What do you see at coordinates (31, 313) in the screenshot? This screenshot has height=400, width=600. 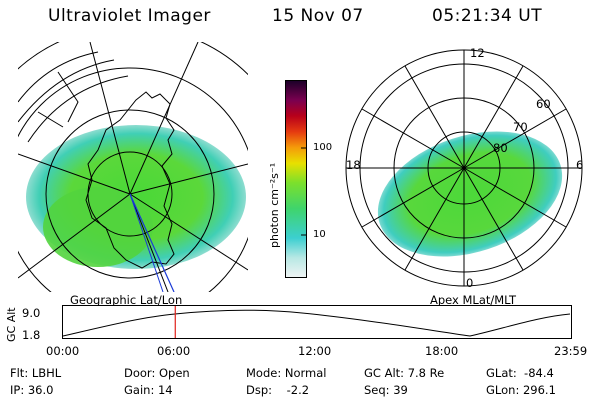 I see `orbit-ytick-9: 9.0` at bounding box center [31, 313].